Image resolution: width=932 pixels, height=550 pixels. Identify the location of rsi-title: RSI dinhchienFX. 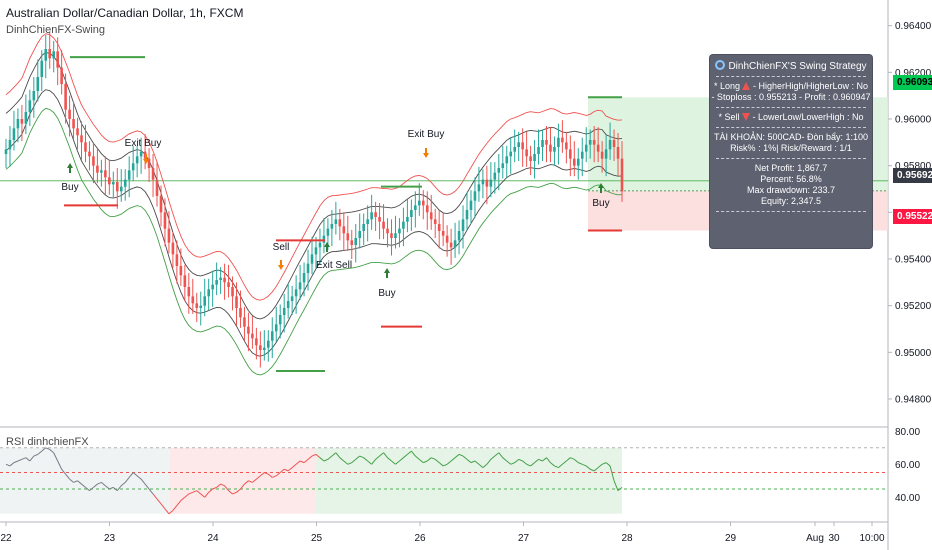
(47, 442).